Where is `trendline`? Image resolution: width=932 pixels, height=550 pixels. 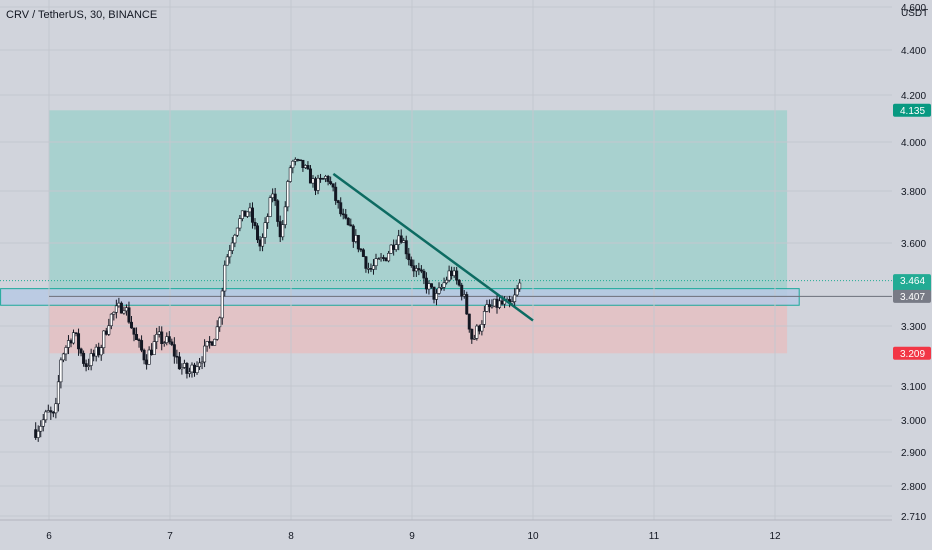
trendline is located at coordinates (433, 247).